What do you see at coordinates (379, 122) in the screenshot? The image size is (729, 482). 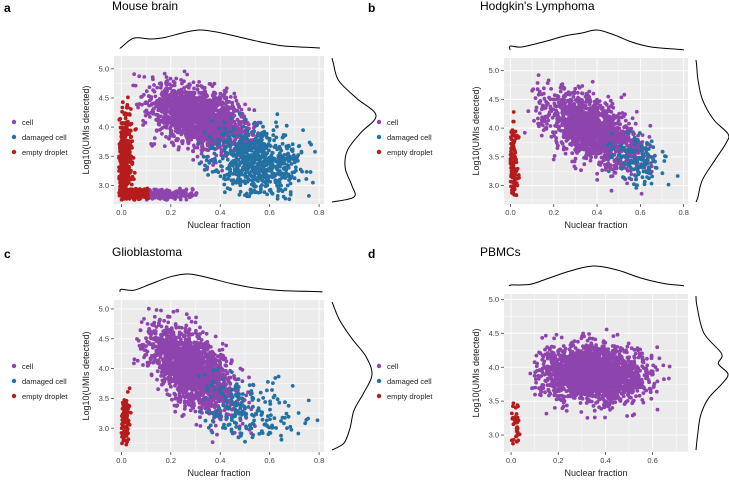 I see `legend-swatch-cell` at bounding box center [379, 122].